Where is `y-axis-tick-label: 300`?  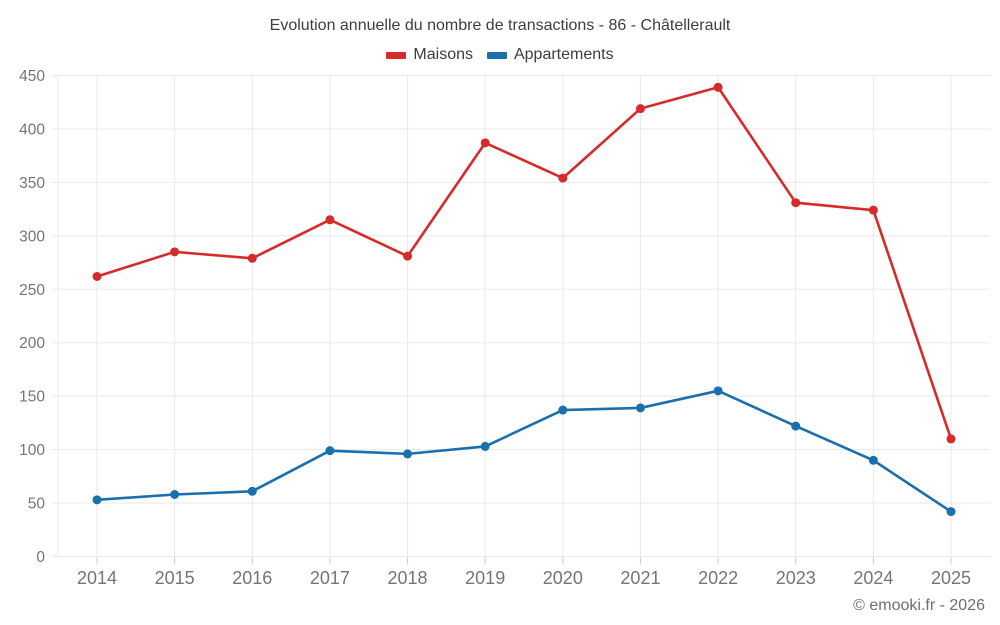 y-axis-tick-label: 300 is located at coordinates (32, 236).